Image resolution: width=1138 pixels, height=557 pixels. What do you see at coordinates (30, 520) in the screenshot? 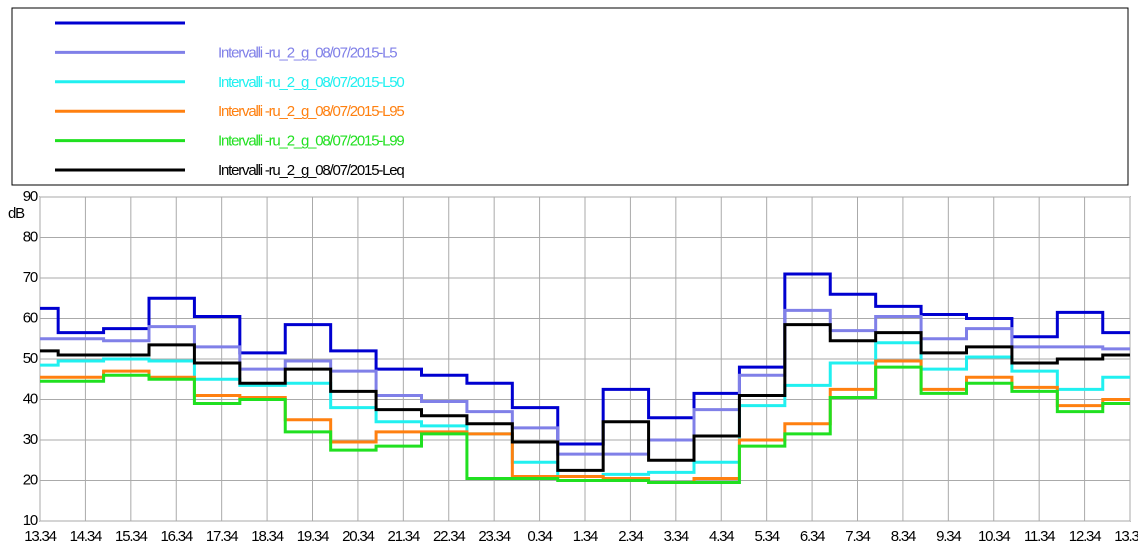
I see `y-tick-label: 10` at bounding box center [30, 520].